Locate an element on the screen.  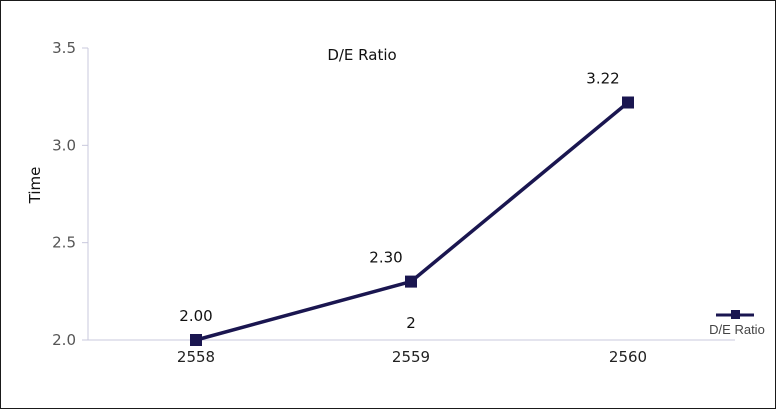
y-tick-group: 2.0 2.5 3.0 3.5 is located at coordinates (70, 194).